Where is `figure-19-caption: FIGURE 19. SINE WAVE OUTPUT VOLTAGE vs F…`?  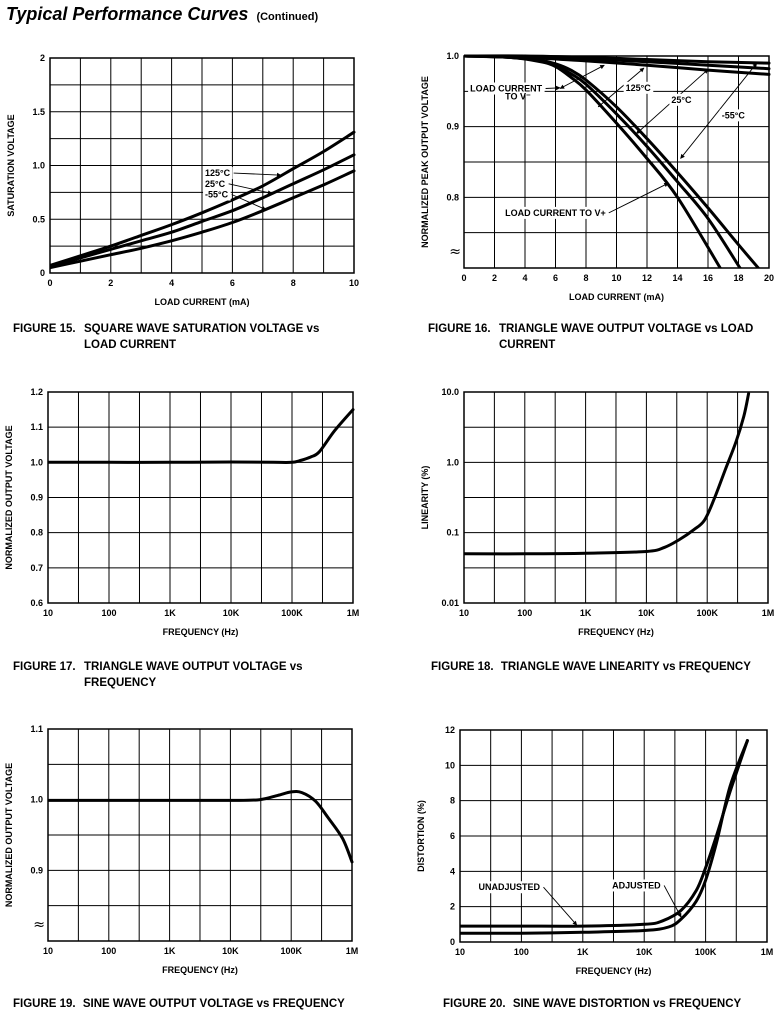
figure-19-caption: FIGURE 19. SINE WAVE OUTPUT VOLTAGE vs F… is located at coordinates (179, 1004).